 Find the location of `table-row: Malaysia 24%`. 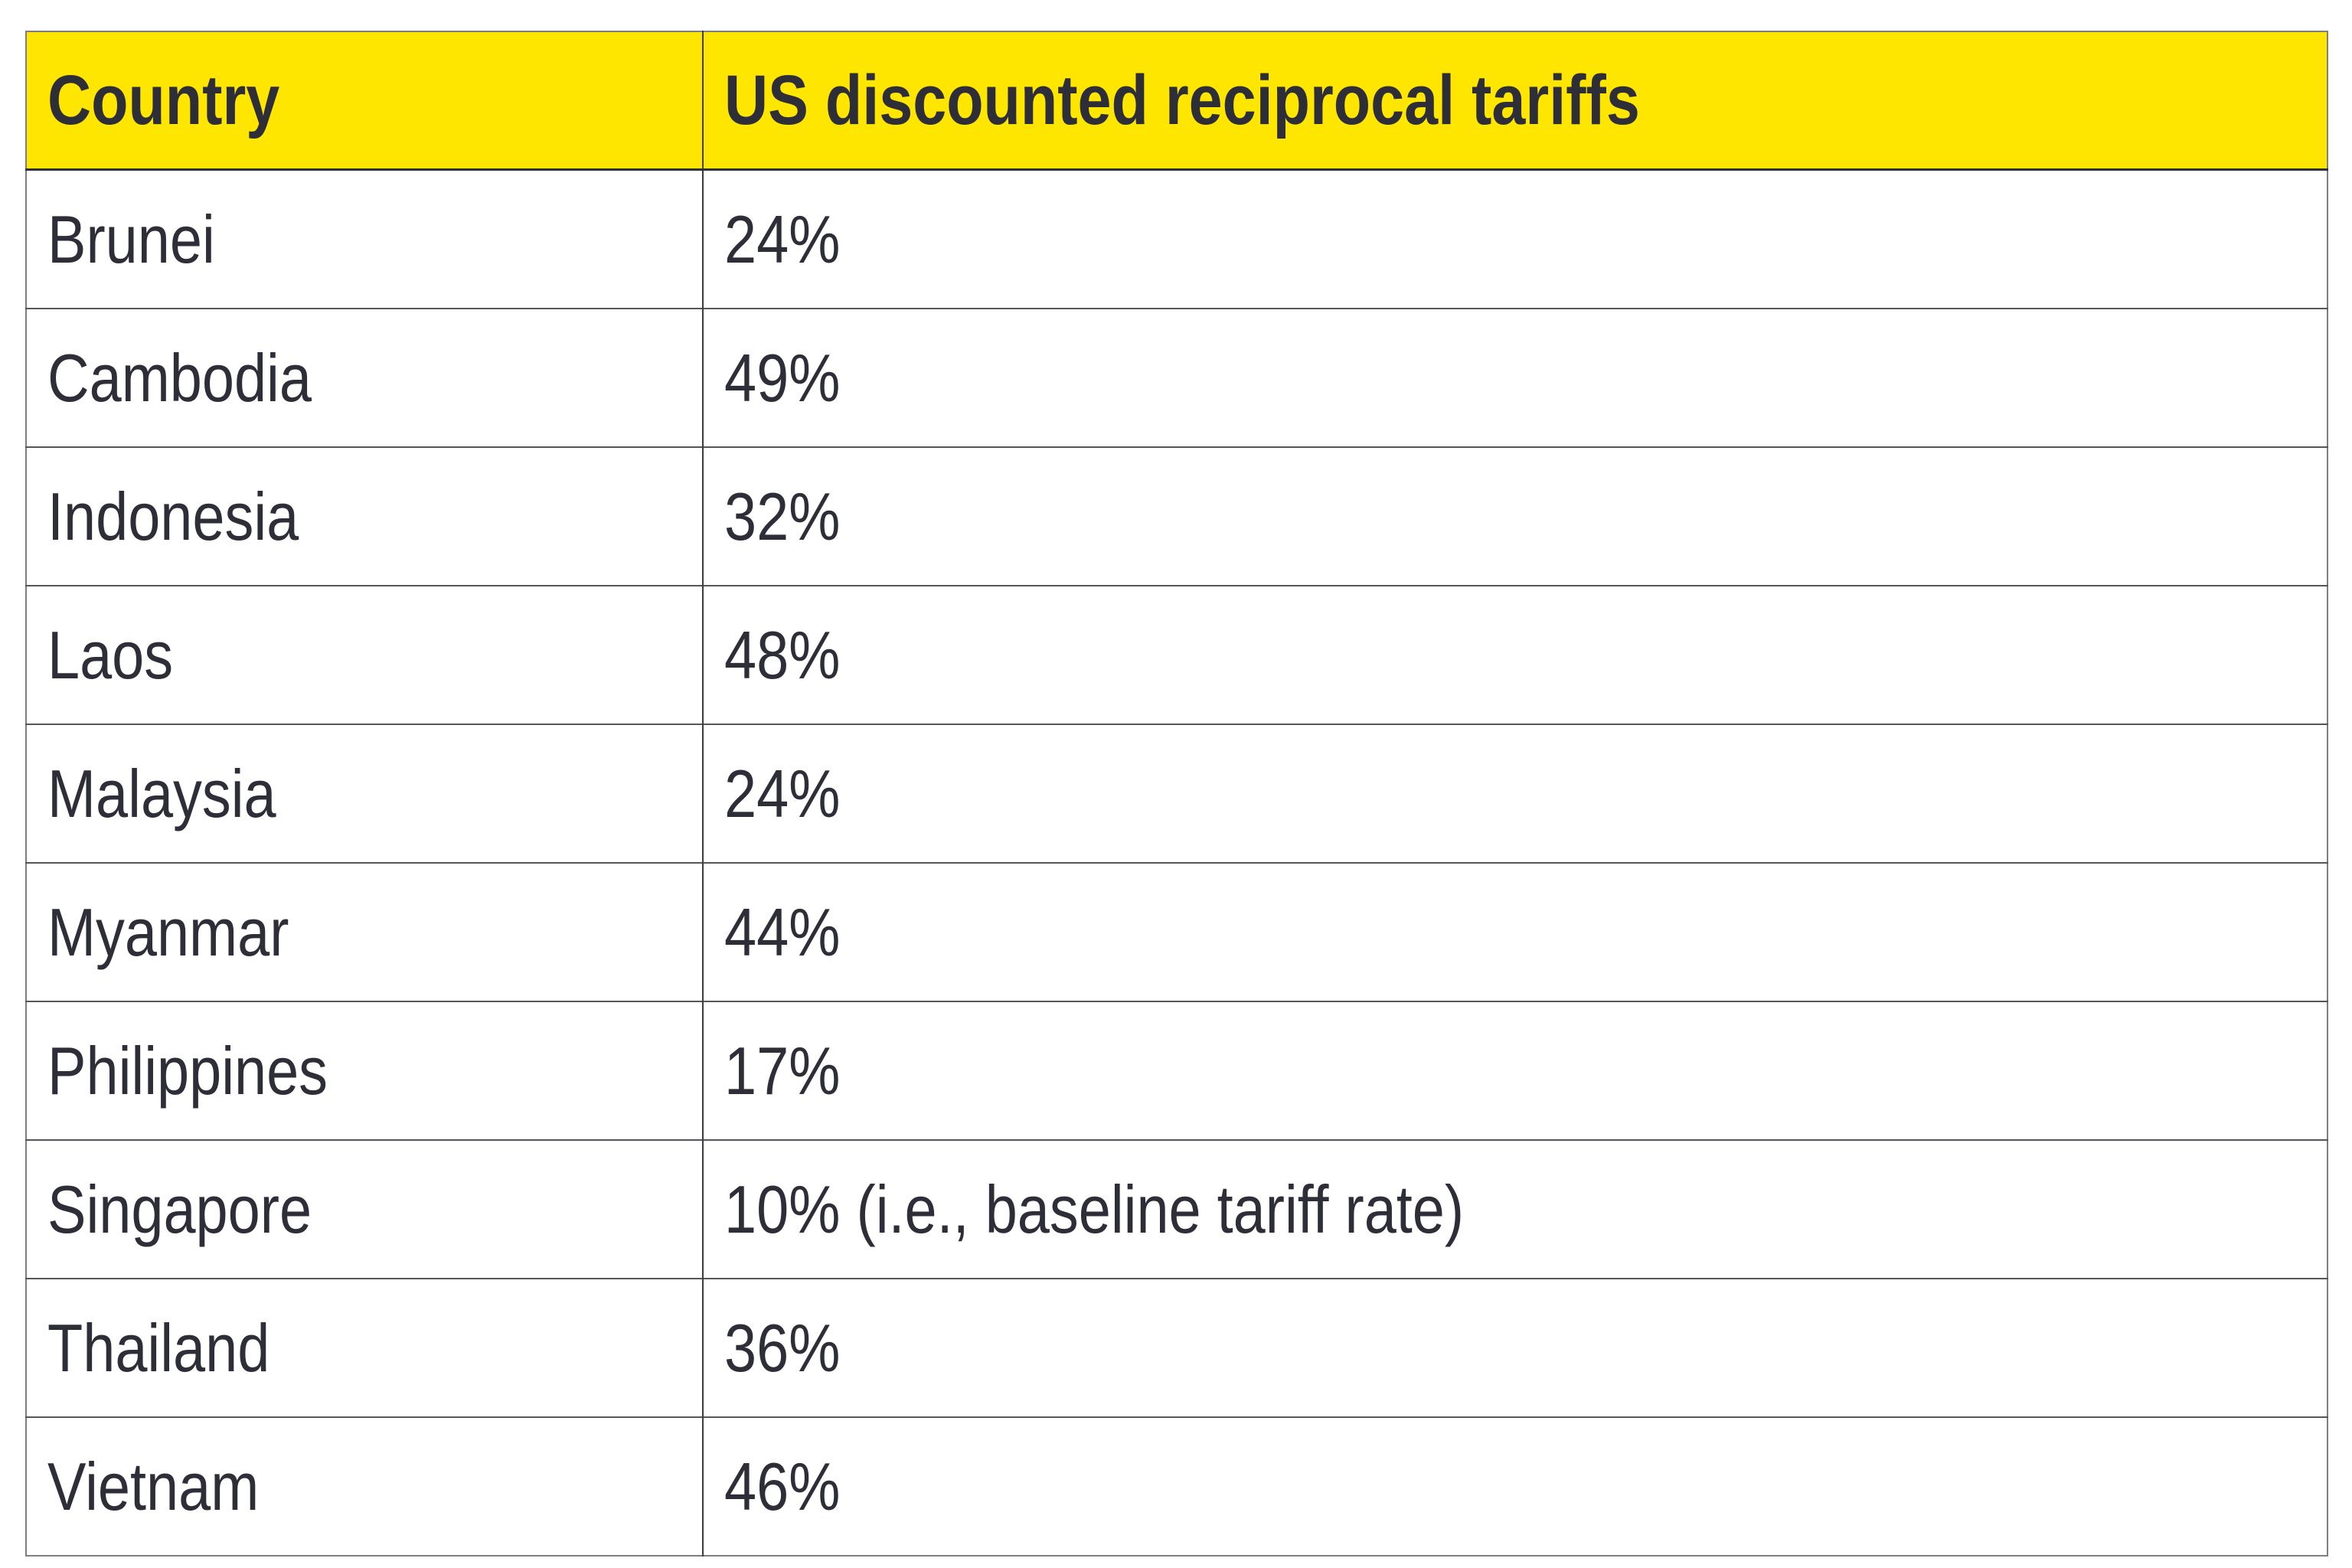

table-row: Malaysia 24% is located at coordinates (1177, 793).